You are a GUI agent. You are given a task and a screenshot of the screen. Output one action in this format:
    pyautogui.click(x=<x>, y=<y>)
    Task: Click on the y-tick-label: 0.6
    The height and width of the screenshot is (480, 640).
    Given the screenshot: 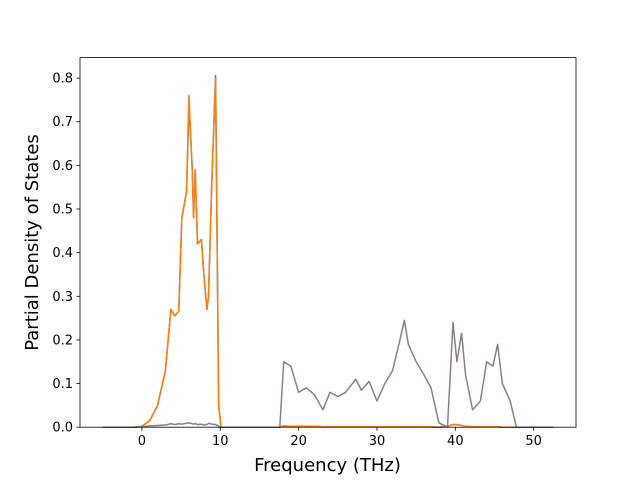 What is the action you would take?
    pyautogui.click(x=62, y=166)
    